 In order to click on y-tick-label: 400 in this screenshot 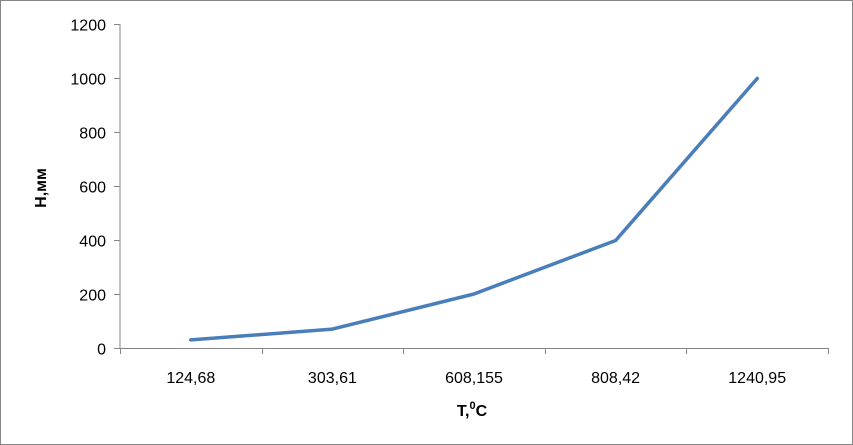, I will do `click(92, 242)`.